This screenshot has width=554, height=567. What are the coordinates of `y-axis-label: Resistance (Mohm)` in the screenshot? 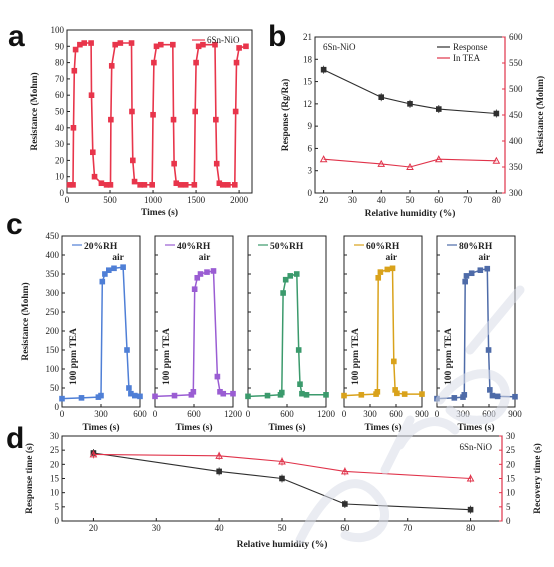 It's located at (25, 321).